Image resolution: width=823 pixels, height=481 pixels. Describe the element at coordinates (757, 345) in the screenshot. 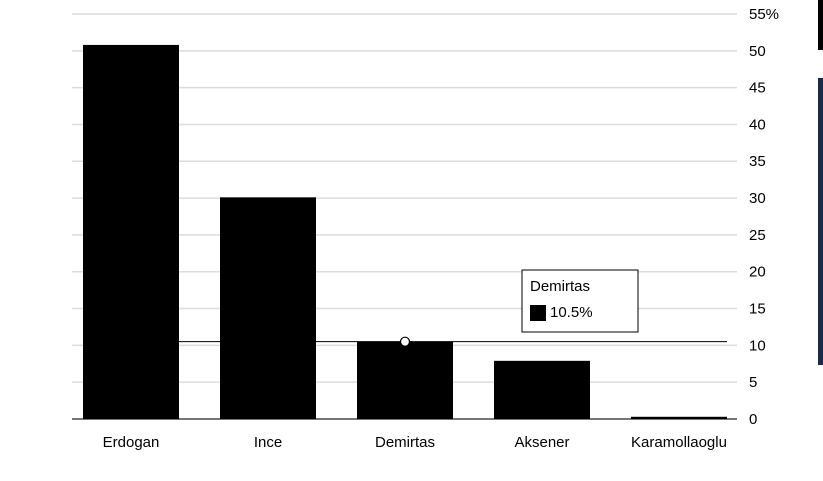

I see `y-tick-label: 10` at that location.